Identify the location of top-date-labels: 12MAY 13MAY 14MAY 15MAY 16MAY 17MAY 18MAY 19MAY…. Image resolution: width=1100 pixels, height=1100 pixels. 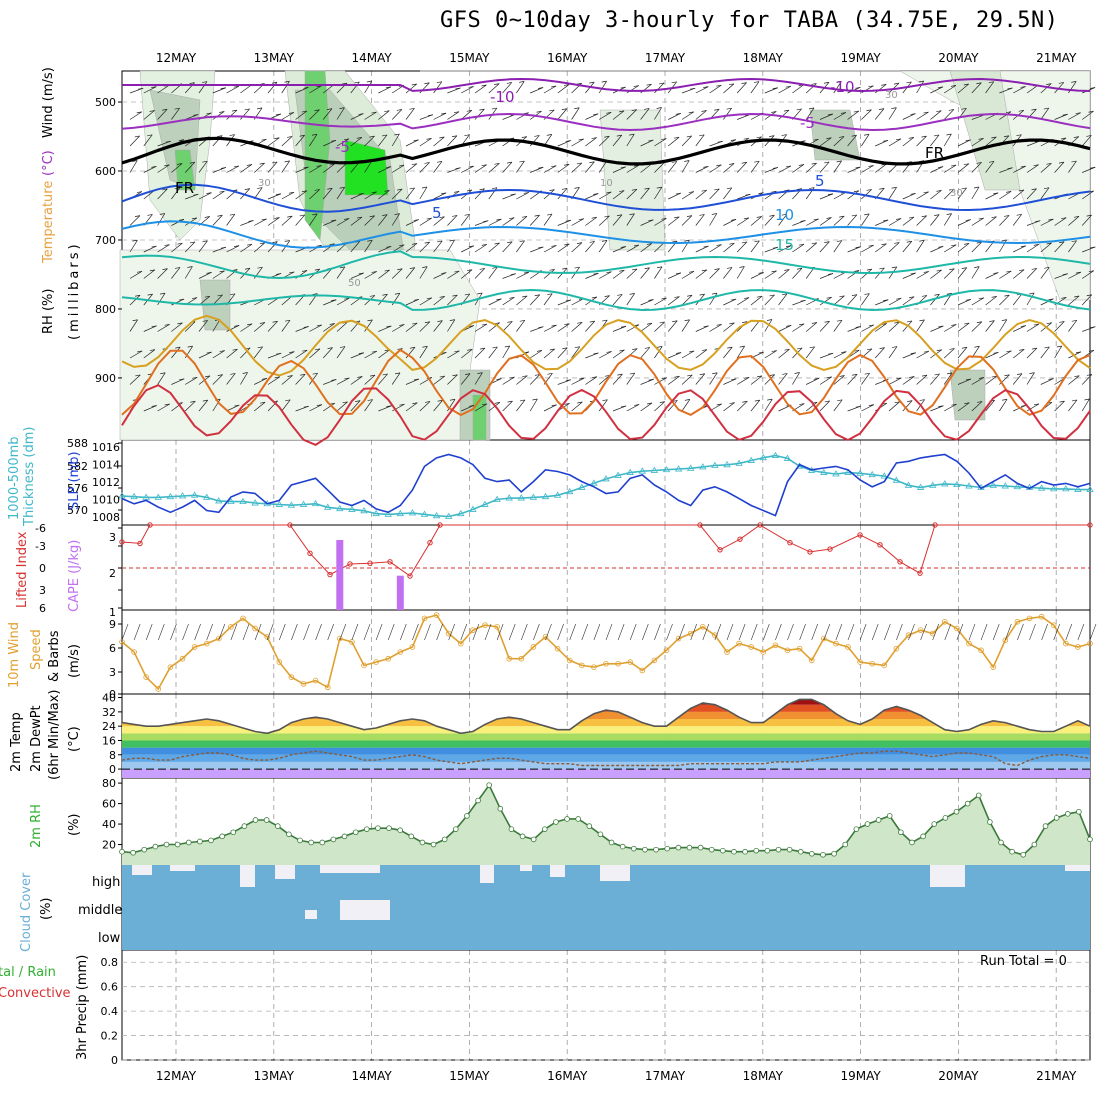
(616, 58).